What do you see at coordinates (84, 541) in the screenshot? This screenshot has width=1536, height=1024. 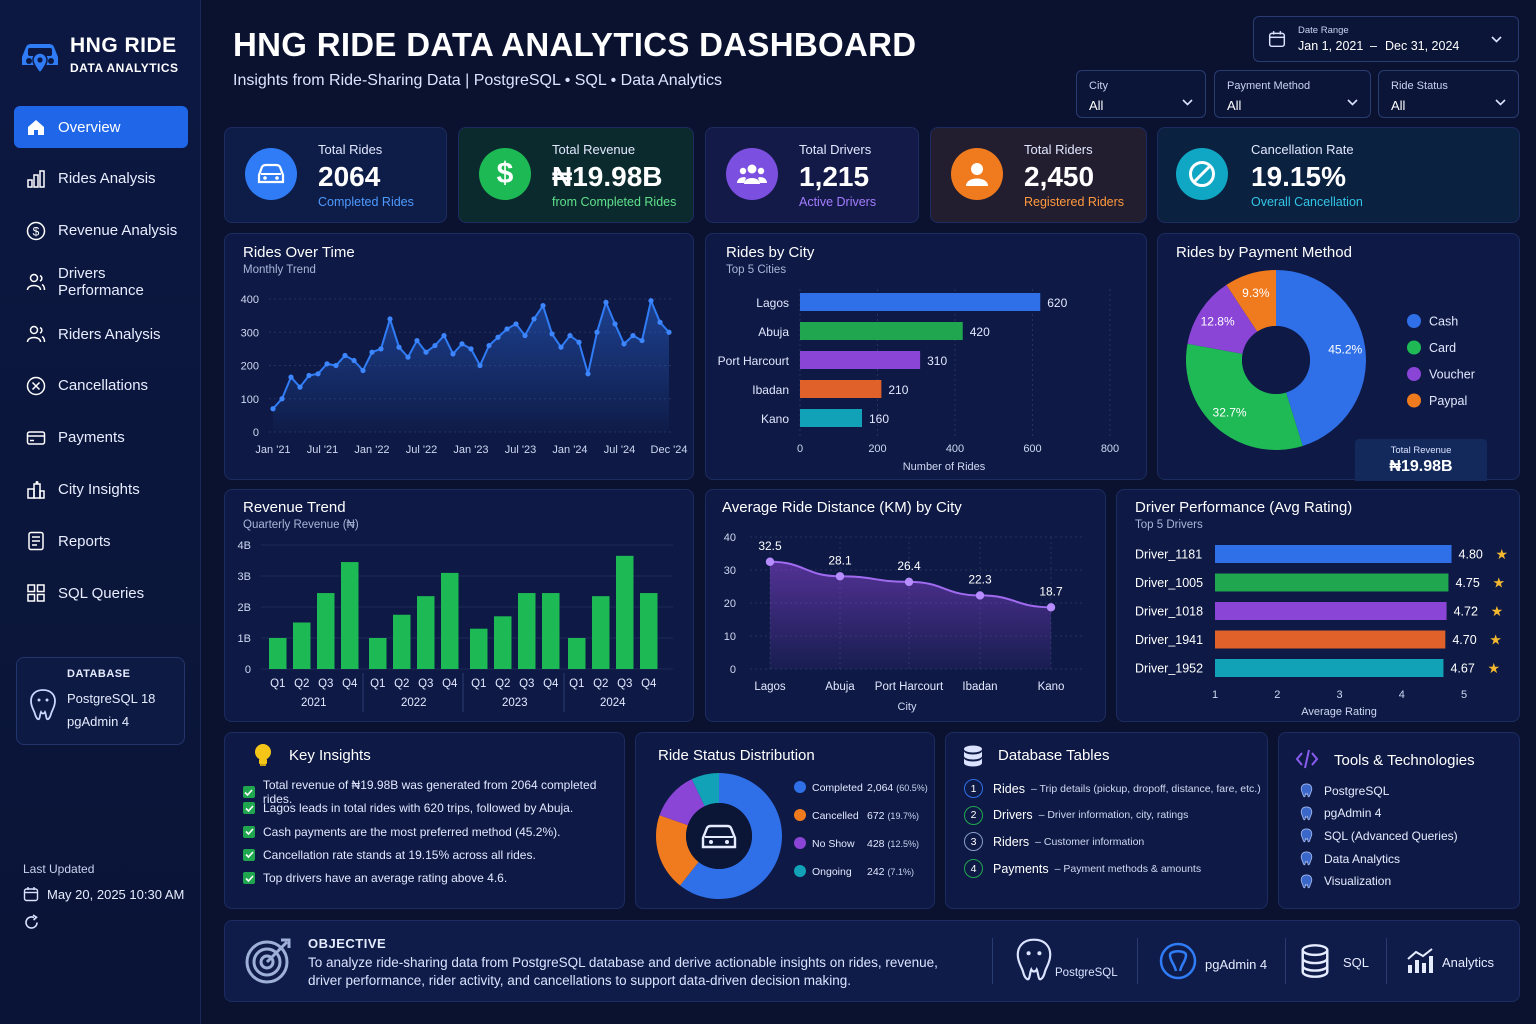 I see `sidebar-item-label: Reports` at bounding box center [84, 541].